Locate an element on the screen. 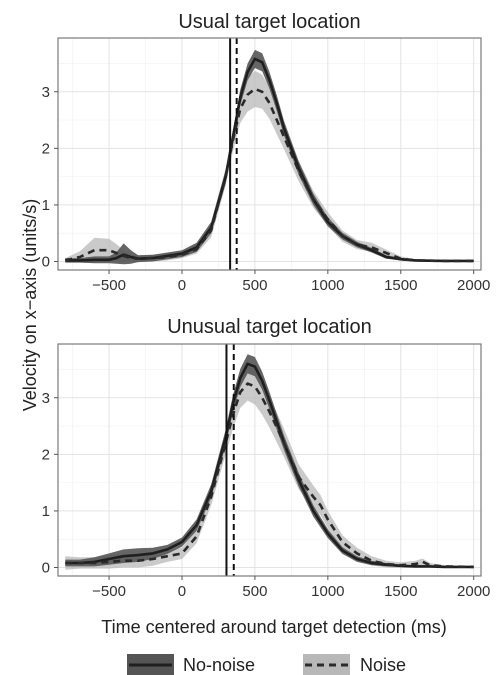 This screenshot has height=675, width=496. legend-key-noise-band is located at coordinates (326, 664).